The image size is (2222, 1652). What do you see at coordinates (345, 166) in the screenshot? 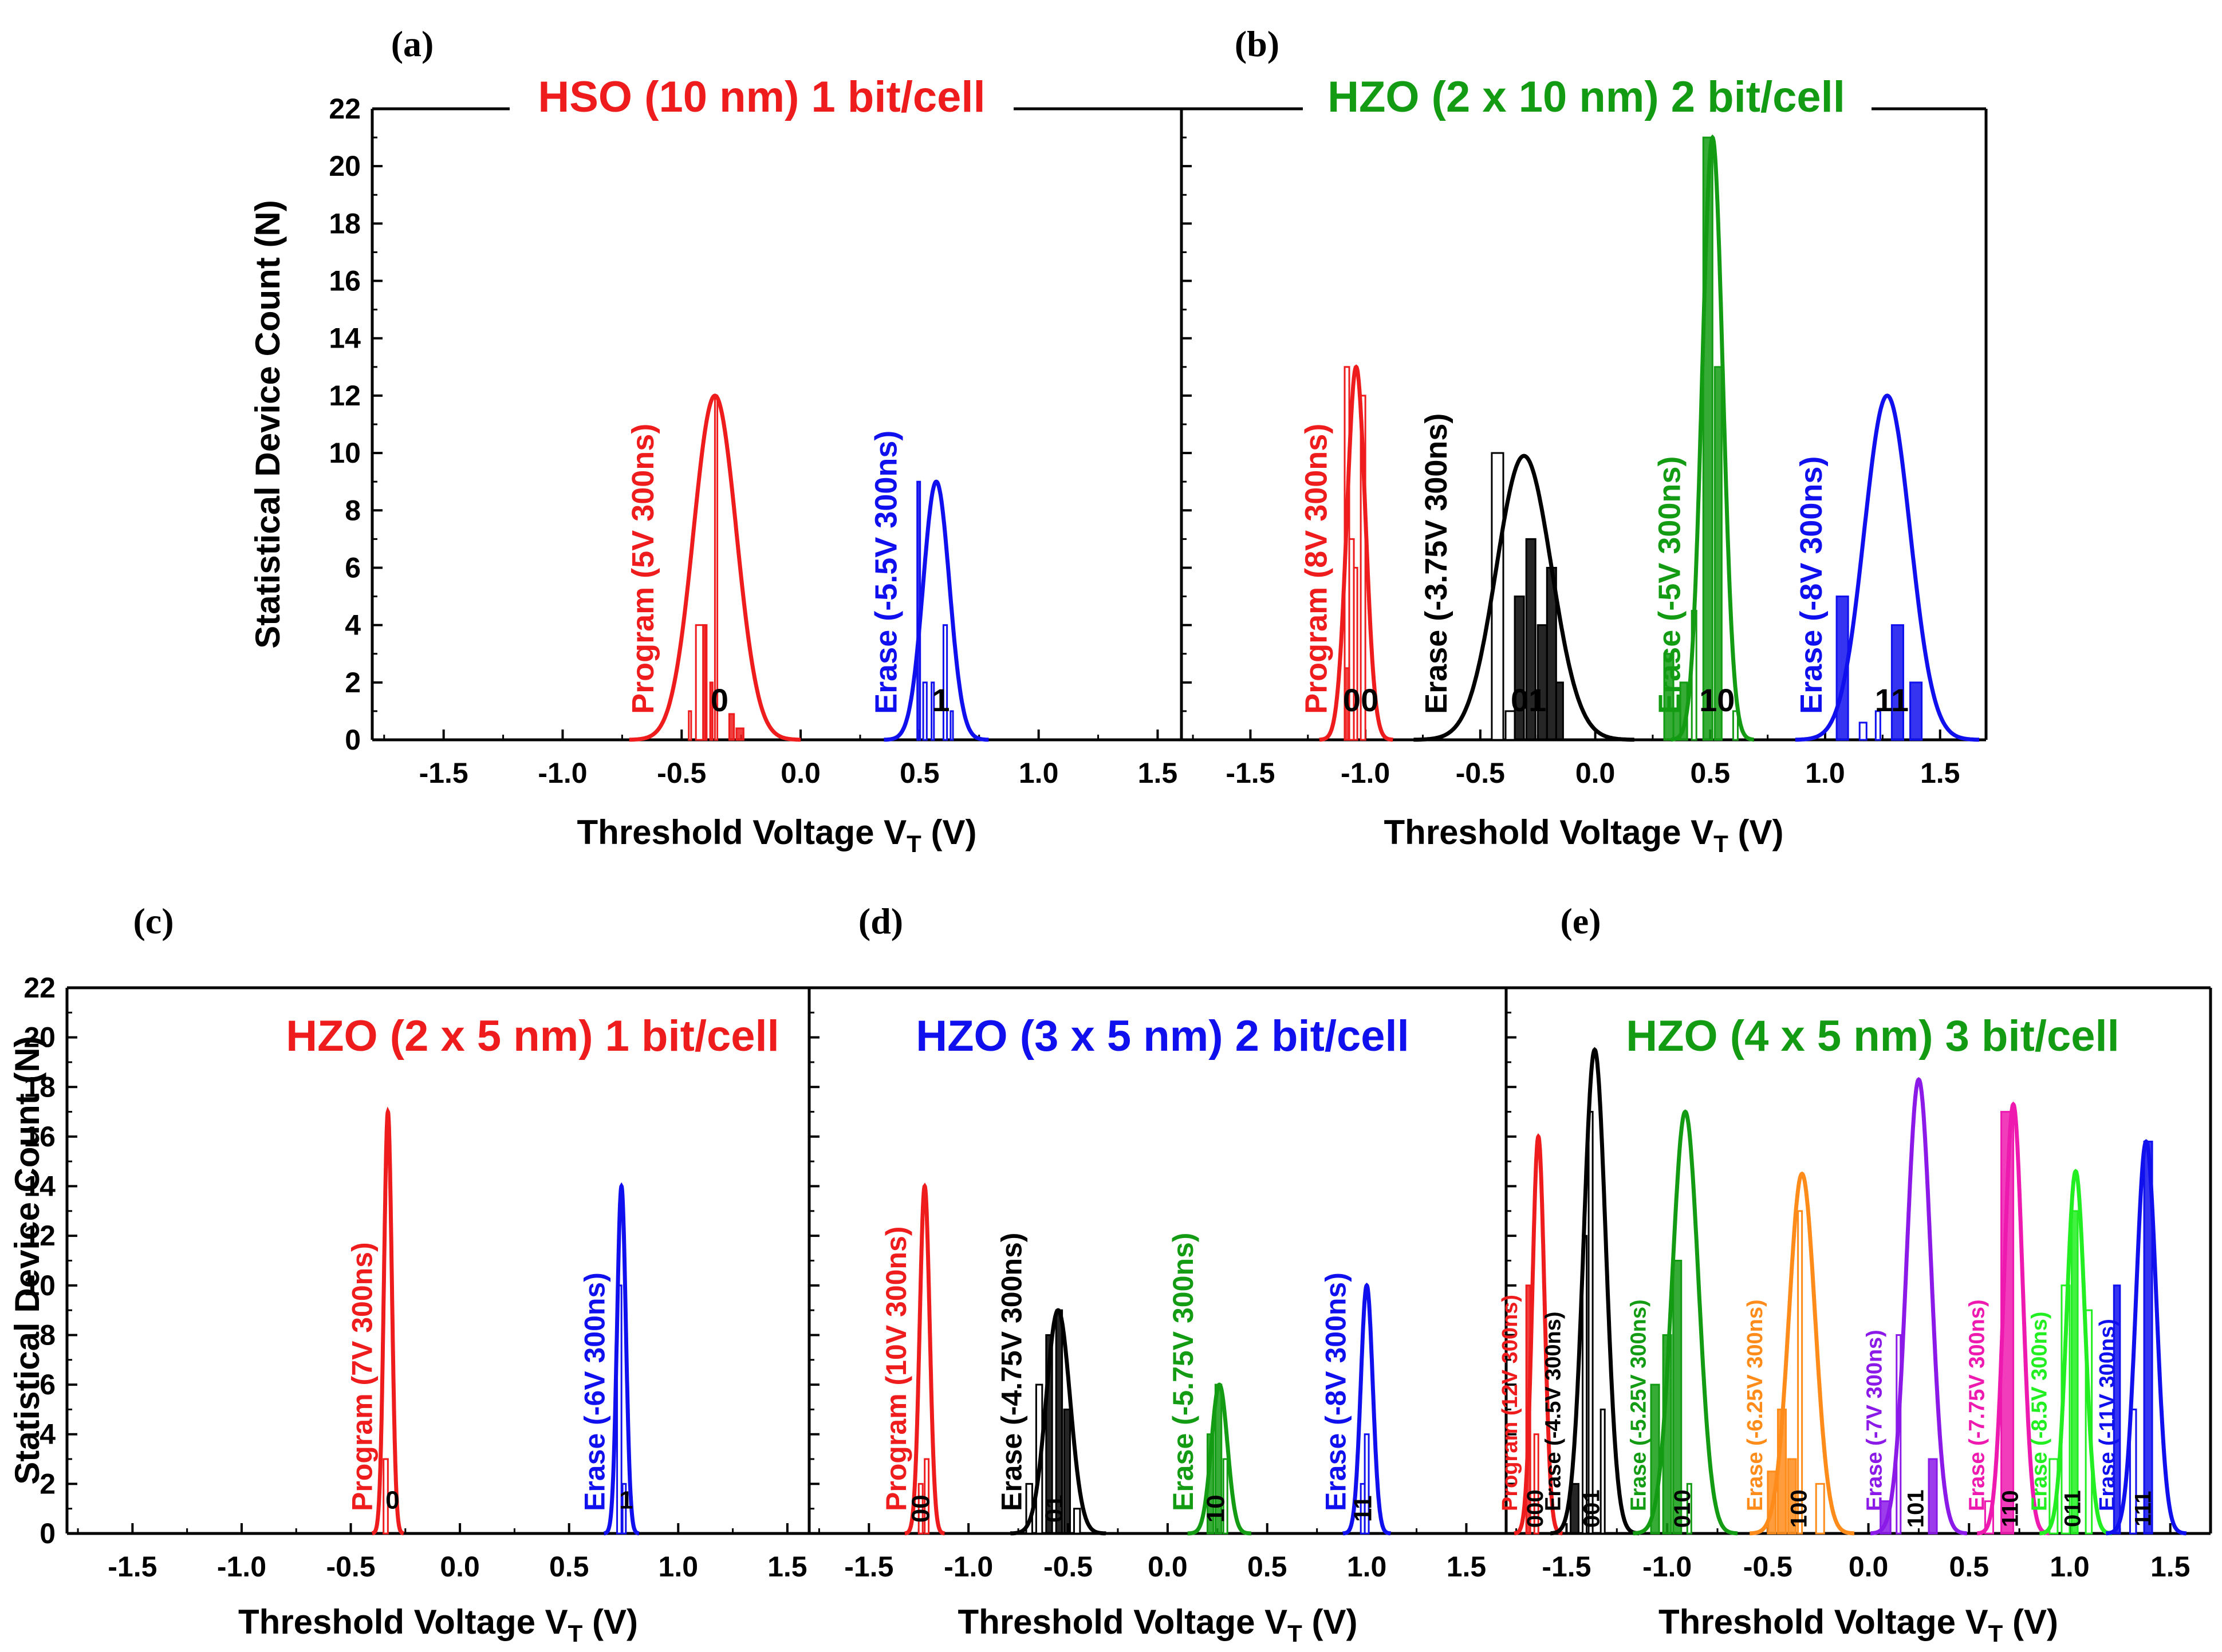
I see `y-tick-label: 20` at bounding box center [345, 166].